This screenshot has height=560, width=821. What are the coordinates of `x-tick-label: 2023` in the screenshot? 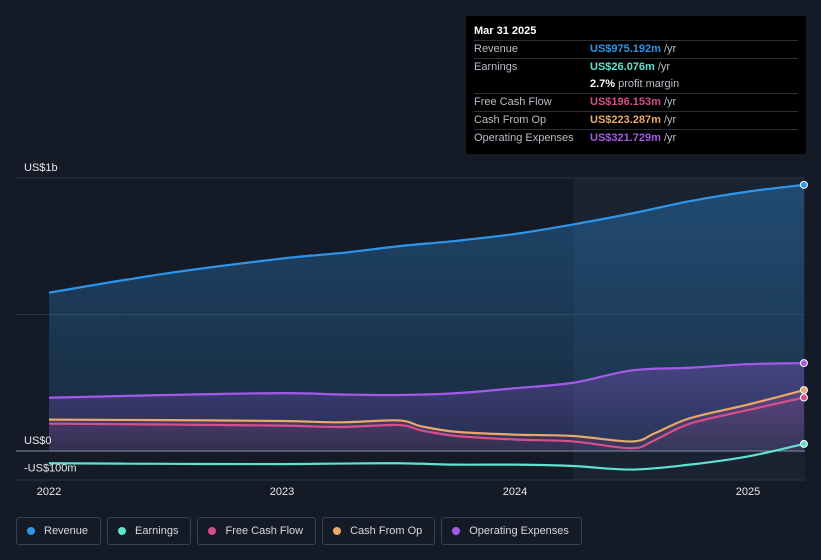 It's located at (282, 492).